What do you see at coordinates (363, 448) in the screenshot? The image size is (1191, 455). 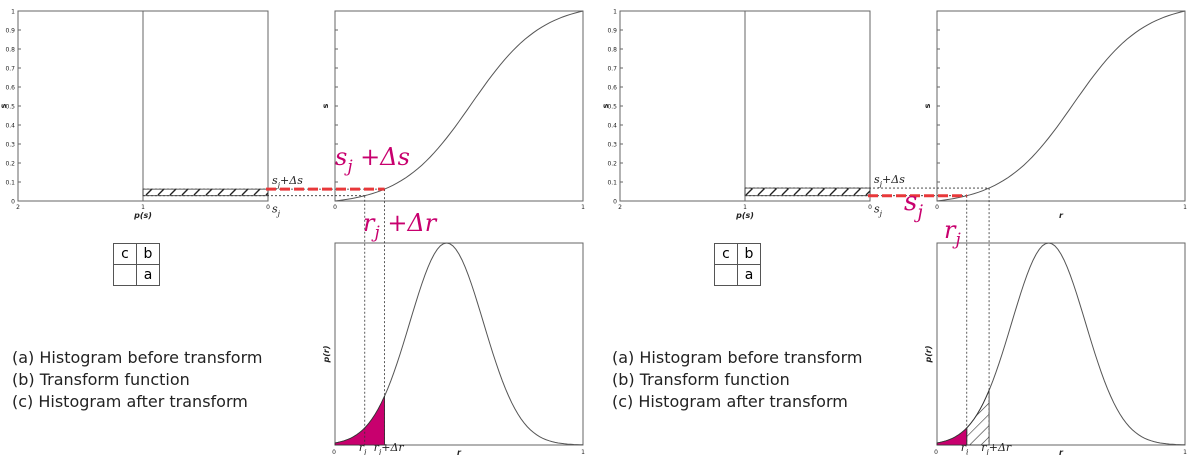 I see `label-rj-small: rj` at bounding box center [363, 448].